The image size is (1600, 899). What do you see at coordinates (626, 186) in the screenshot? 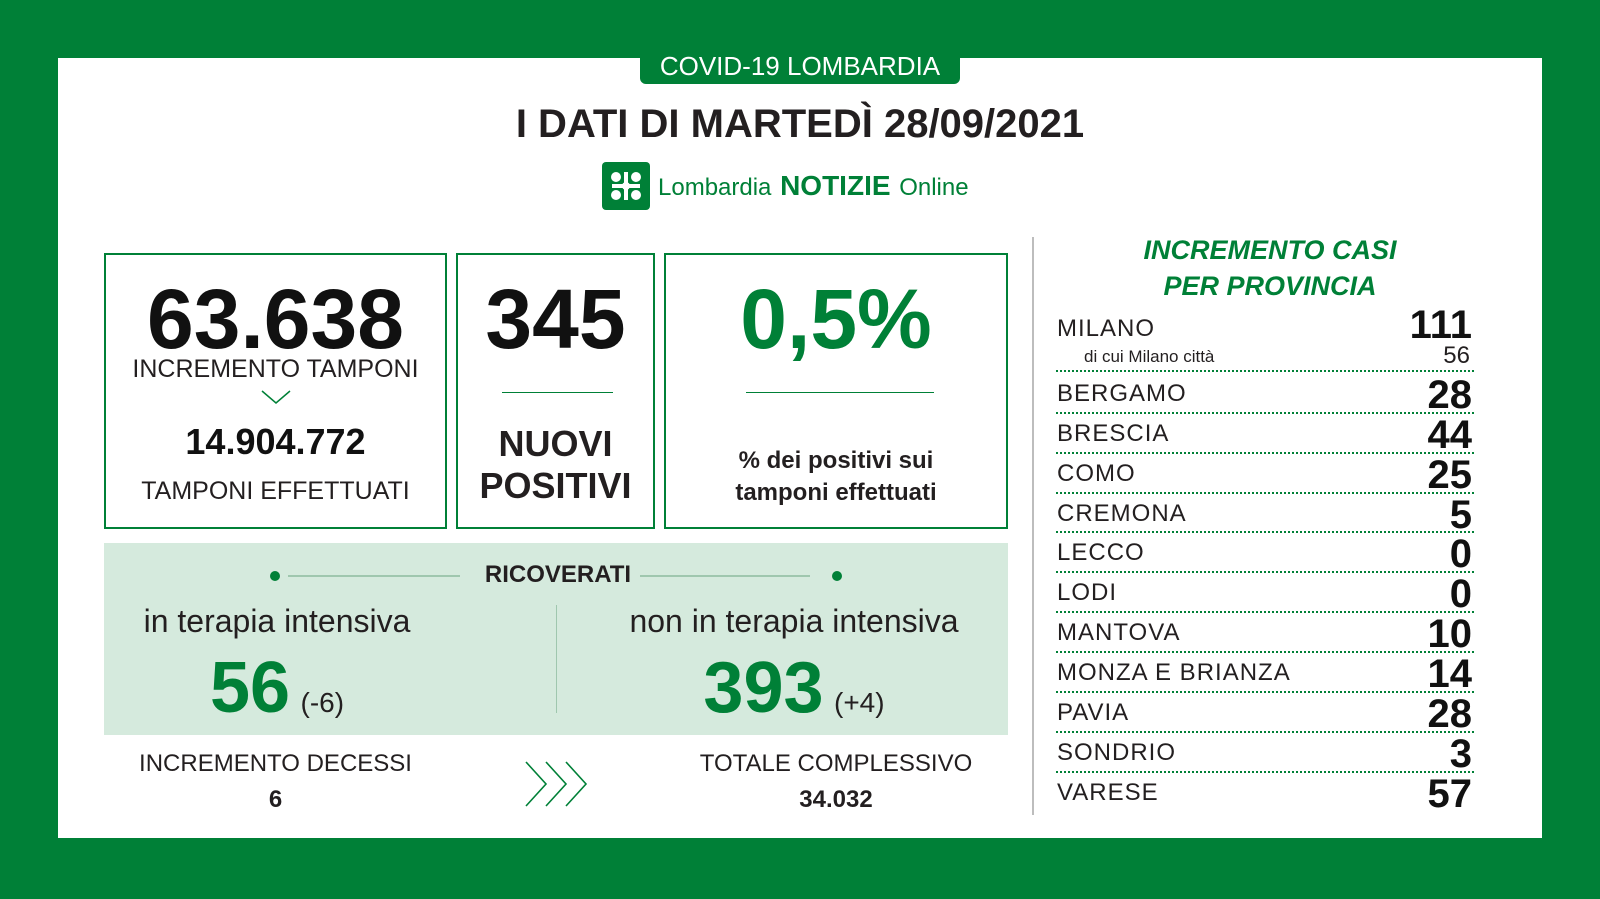
I see `lombardia-rose-icon` at bounding box center [626, 186].